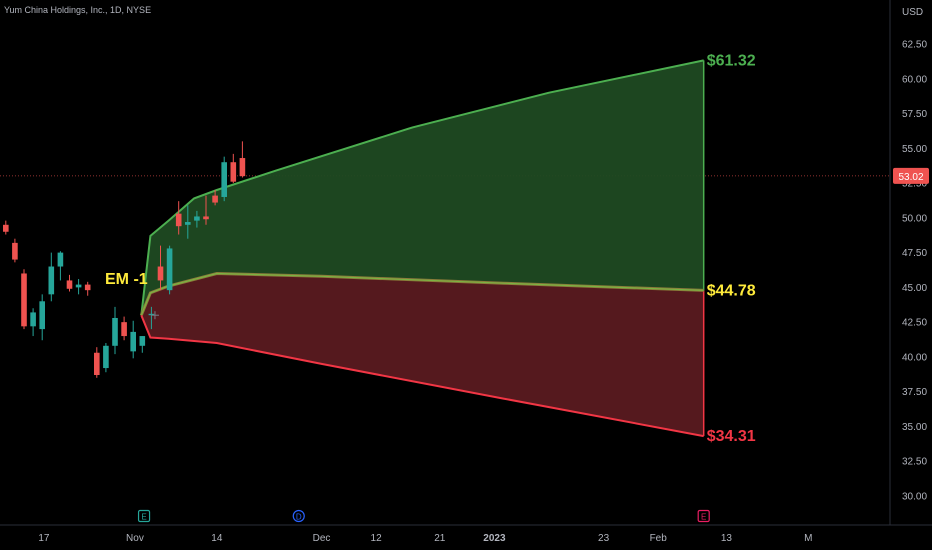  I want to click on price-tick-label: 35.00, so click(914, 427).